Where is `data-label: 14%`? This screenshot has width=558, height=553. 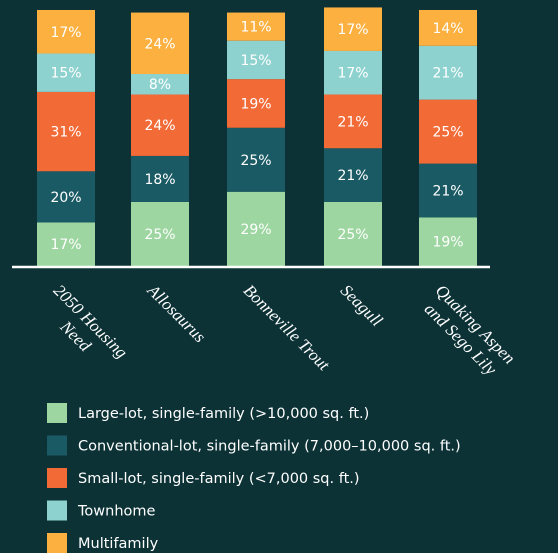 data-label: 14% is located at coordinates (447, 29).